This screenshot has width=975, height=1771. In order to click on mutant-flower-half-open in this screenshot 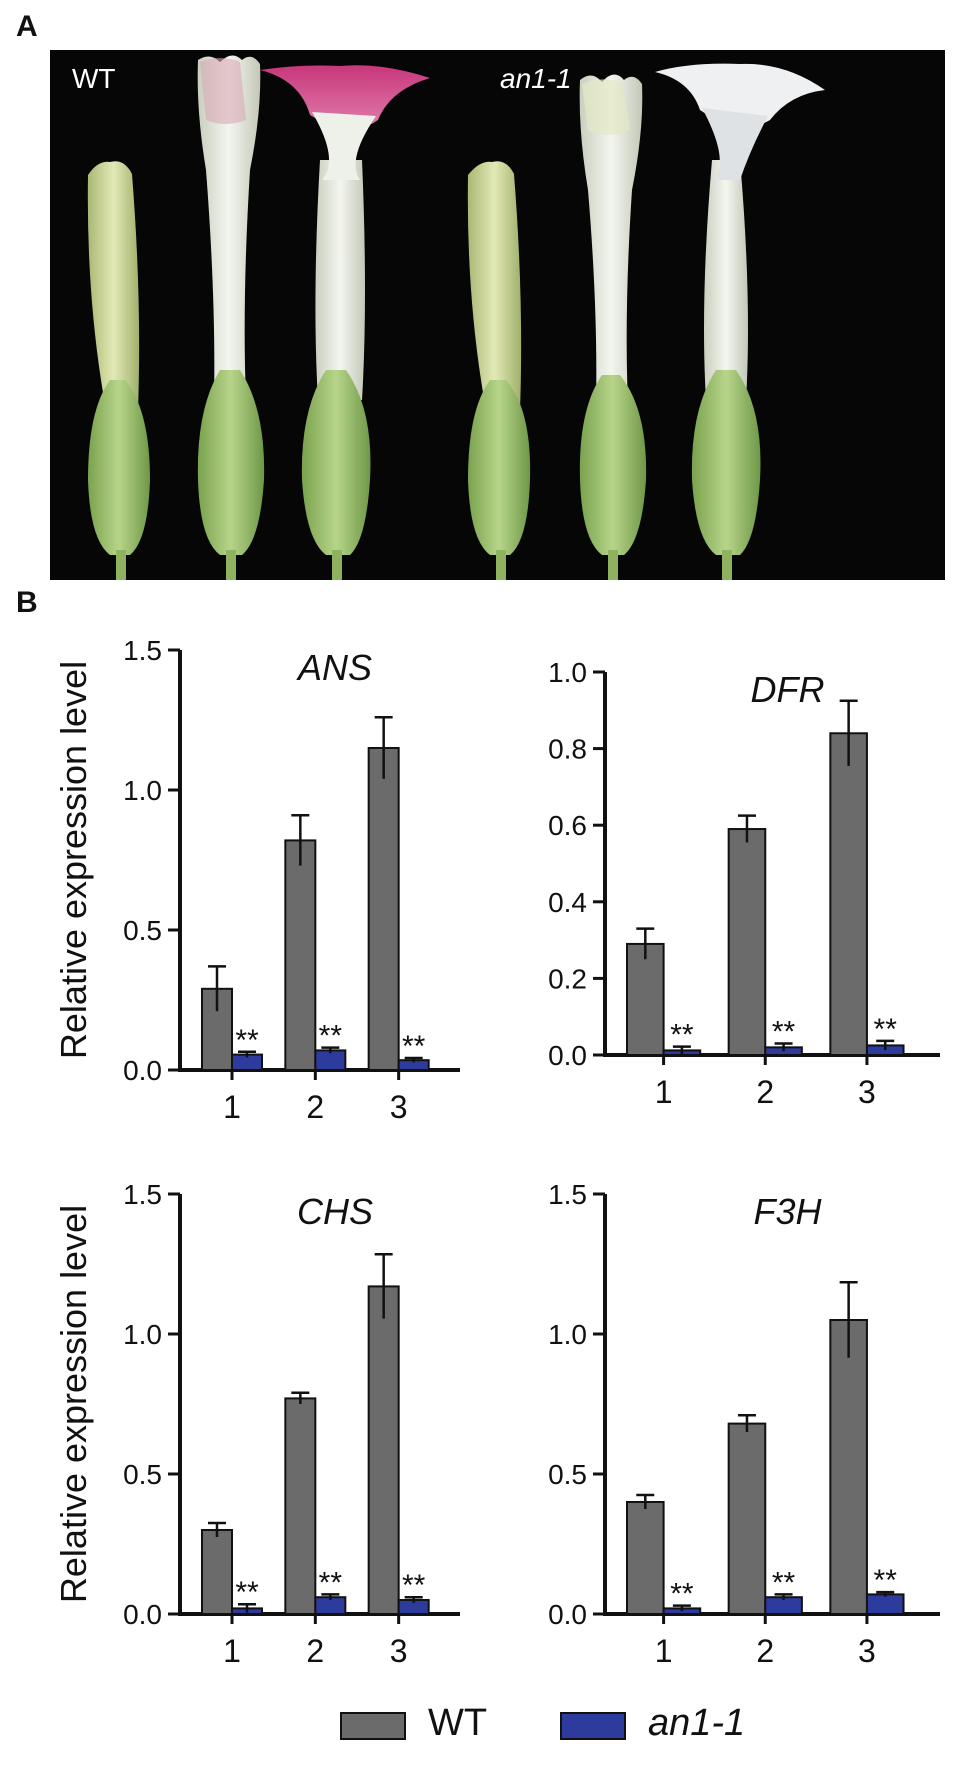, I will do `click(613, 327)`.